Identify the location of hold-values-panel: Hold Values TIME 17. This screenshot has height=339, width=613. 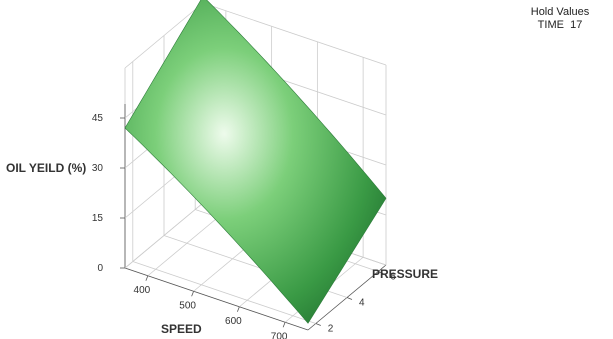
(560, 19).